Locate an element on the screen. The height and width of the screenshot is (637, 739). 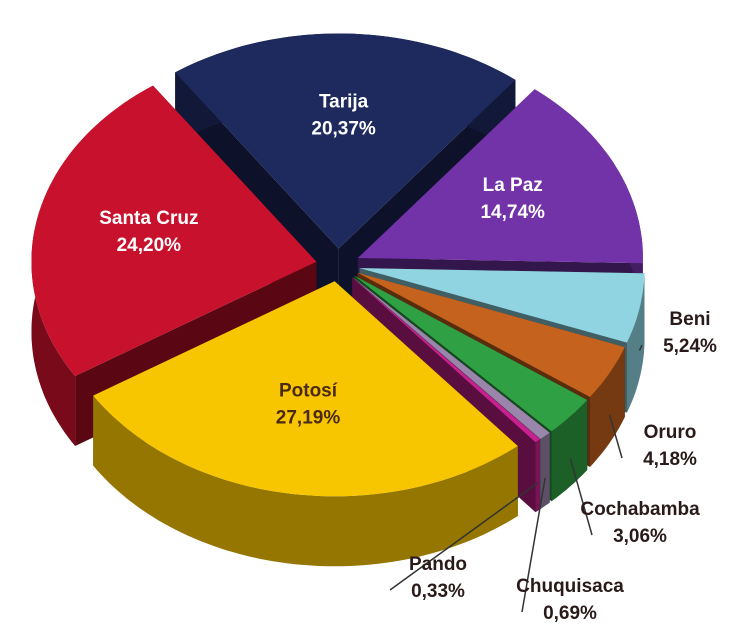
slice-value-label: 4,18% is located at coordinates (670, 459).